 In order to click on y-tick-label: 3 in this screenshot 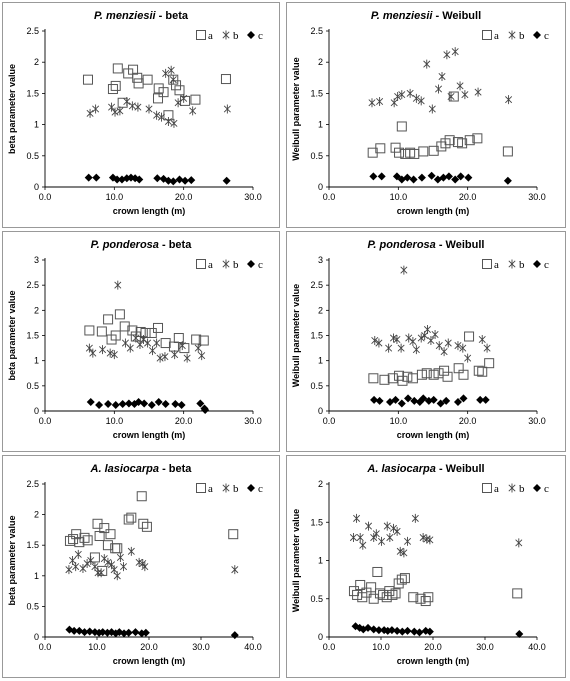, I will do `click(320, 260)`.